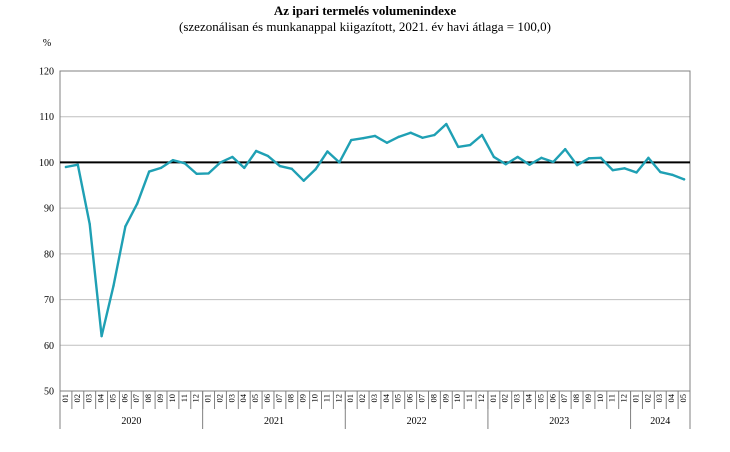  What do you see at coordinates (49, 392) in the screenshot?
I see `y-tick-label: 50` at bounding box center [49, 392].